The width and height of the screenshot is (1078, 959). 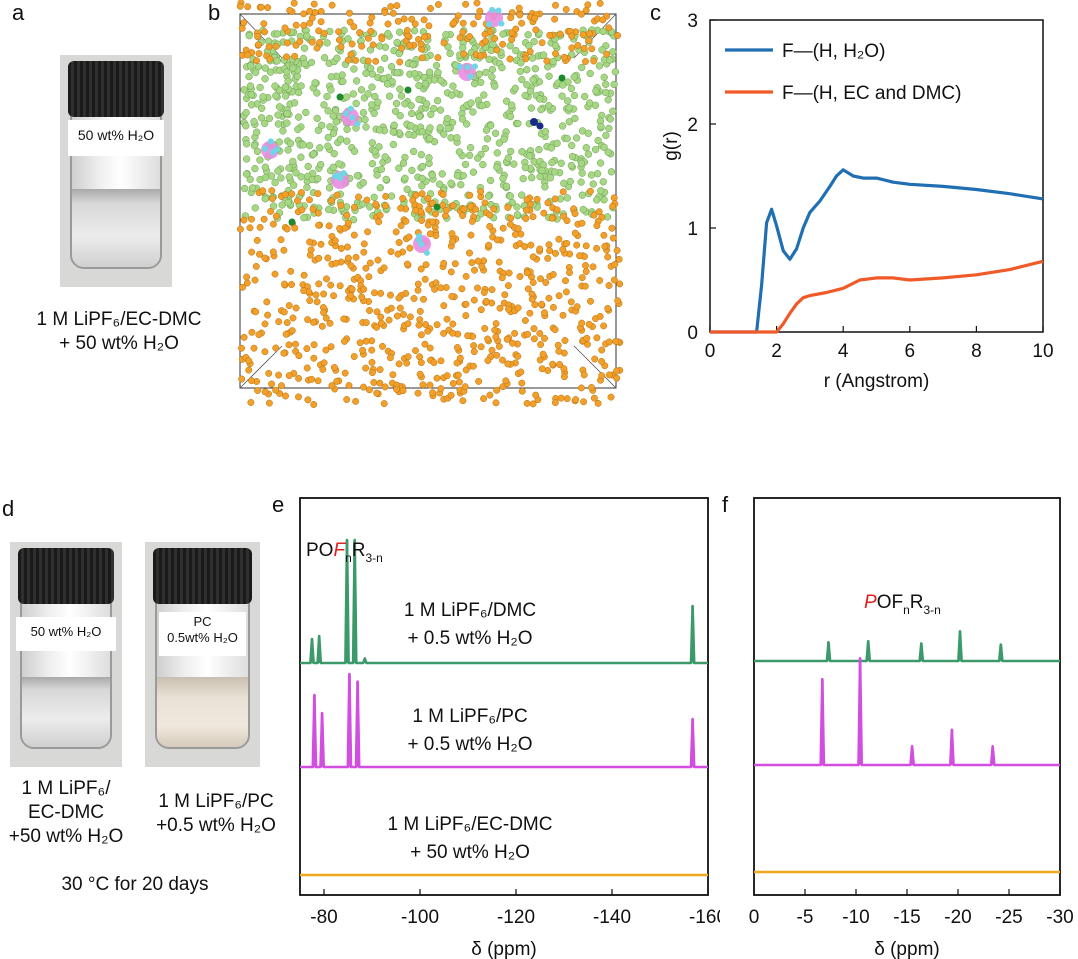 I want to click on panel-label-c: c, so click(x=655, y=12).